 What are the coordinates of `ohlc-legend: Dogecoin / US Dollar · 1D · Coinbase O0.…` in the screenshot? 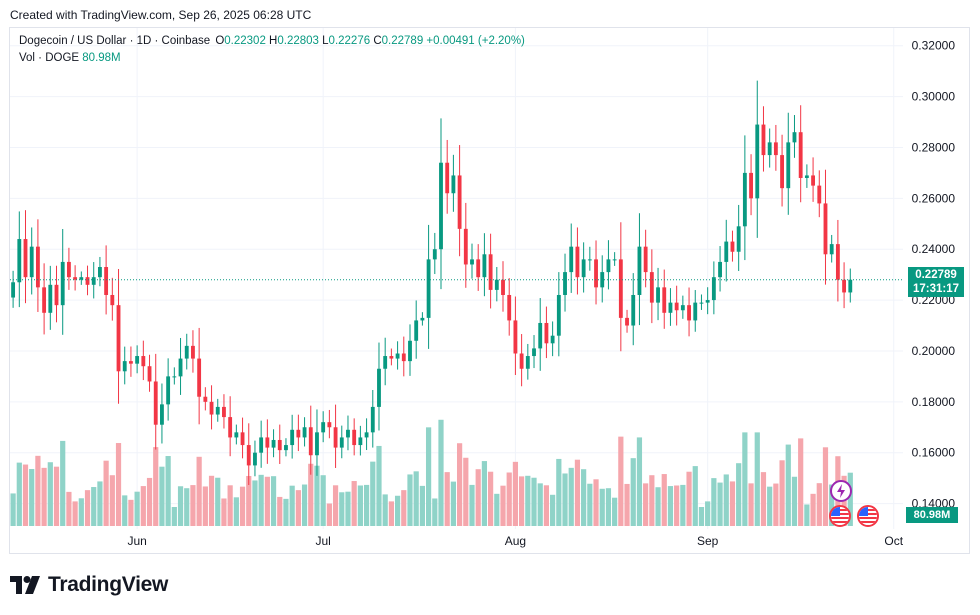 It's located at (272, 41).